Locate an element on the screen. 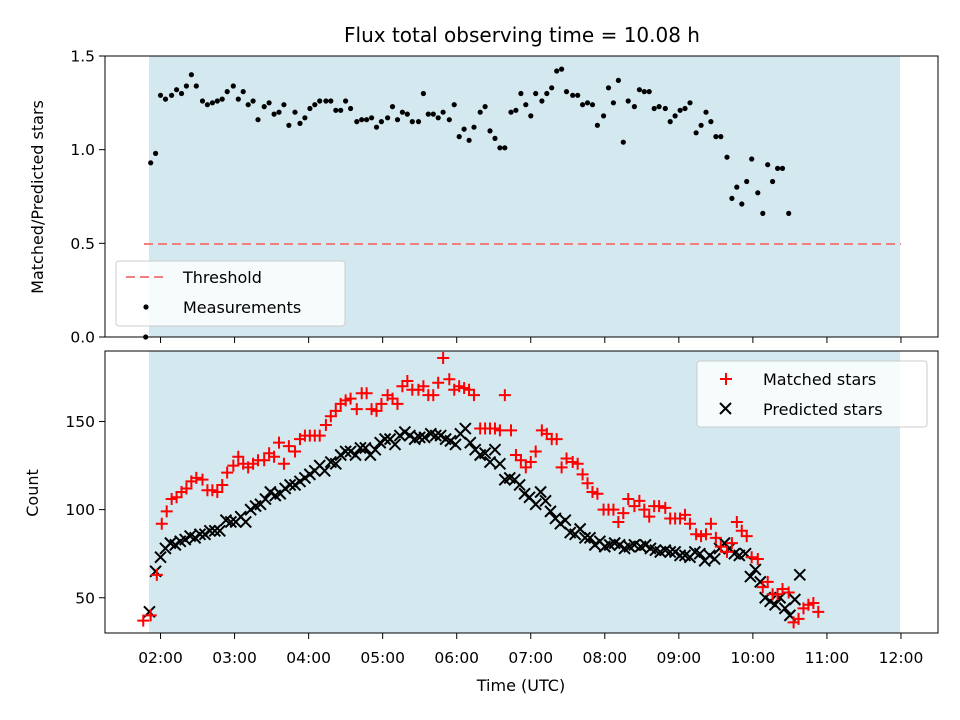 The height and width of the screenshot is (720, 960). top-x-ticks is located at coordinates (531, 340).